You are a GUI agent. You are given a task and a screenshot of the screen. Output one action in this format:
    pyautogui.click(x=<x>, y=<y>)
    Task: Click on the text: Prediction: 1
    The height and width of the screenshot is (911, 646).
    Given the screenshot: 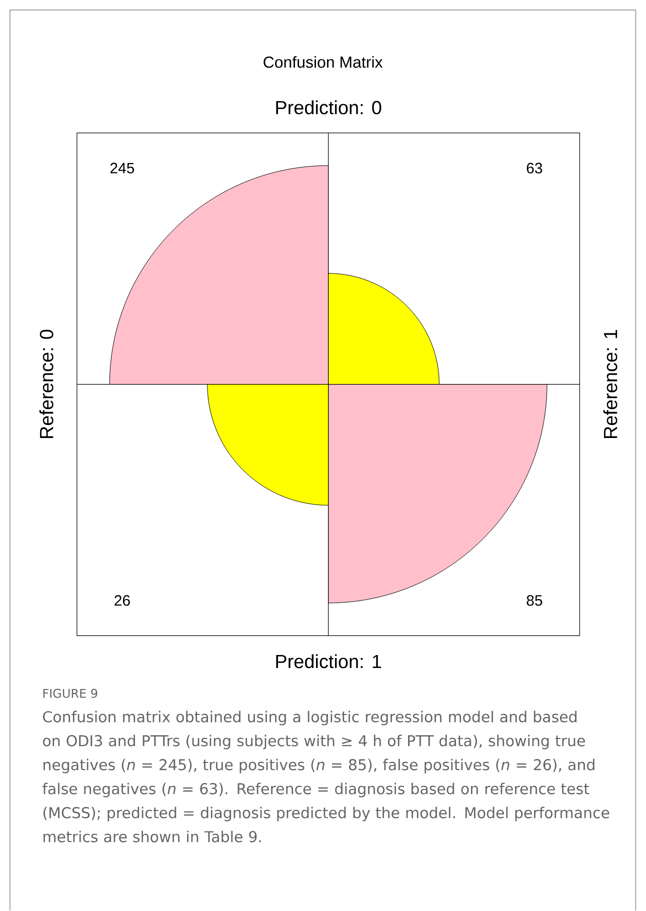 What is the action you would take?
    pyautogui.click(x=329, y=661)
    